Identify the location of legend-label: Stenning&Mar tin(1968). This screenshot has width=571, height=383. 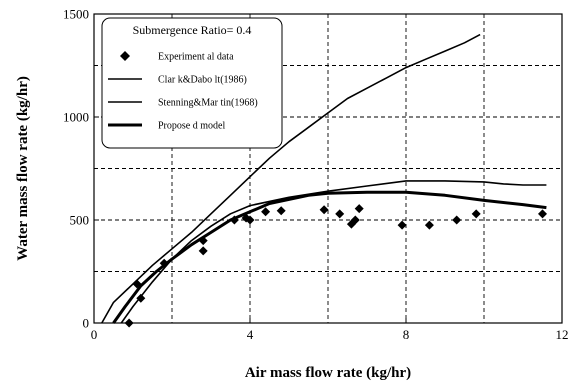
(208, 103).